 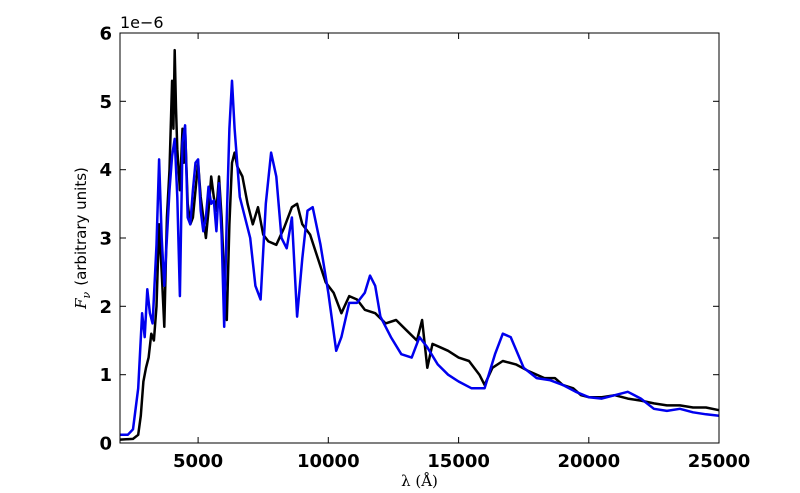 I want to click on y-axis-subscript: ν, so click(x=86, y=294).